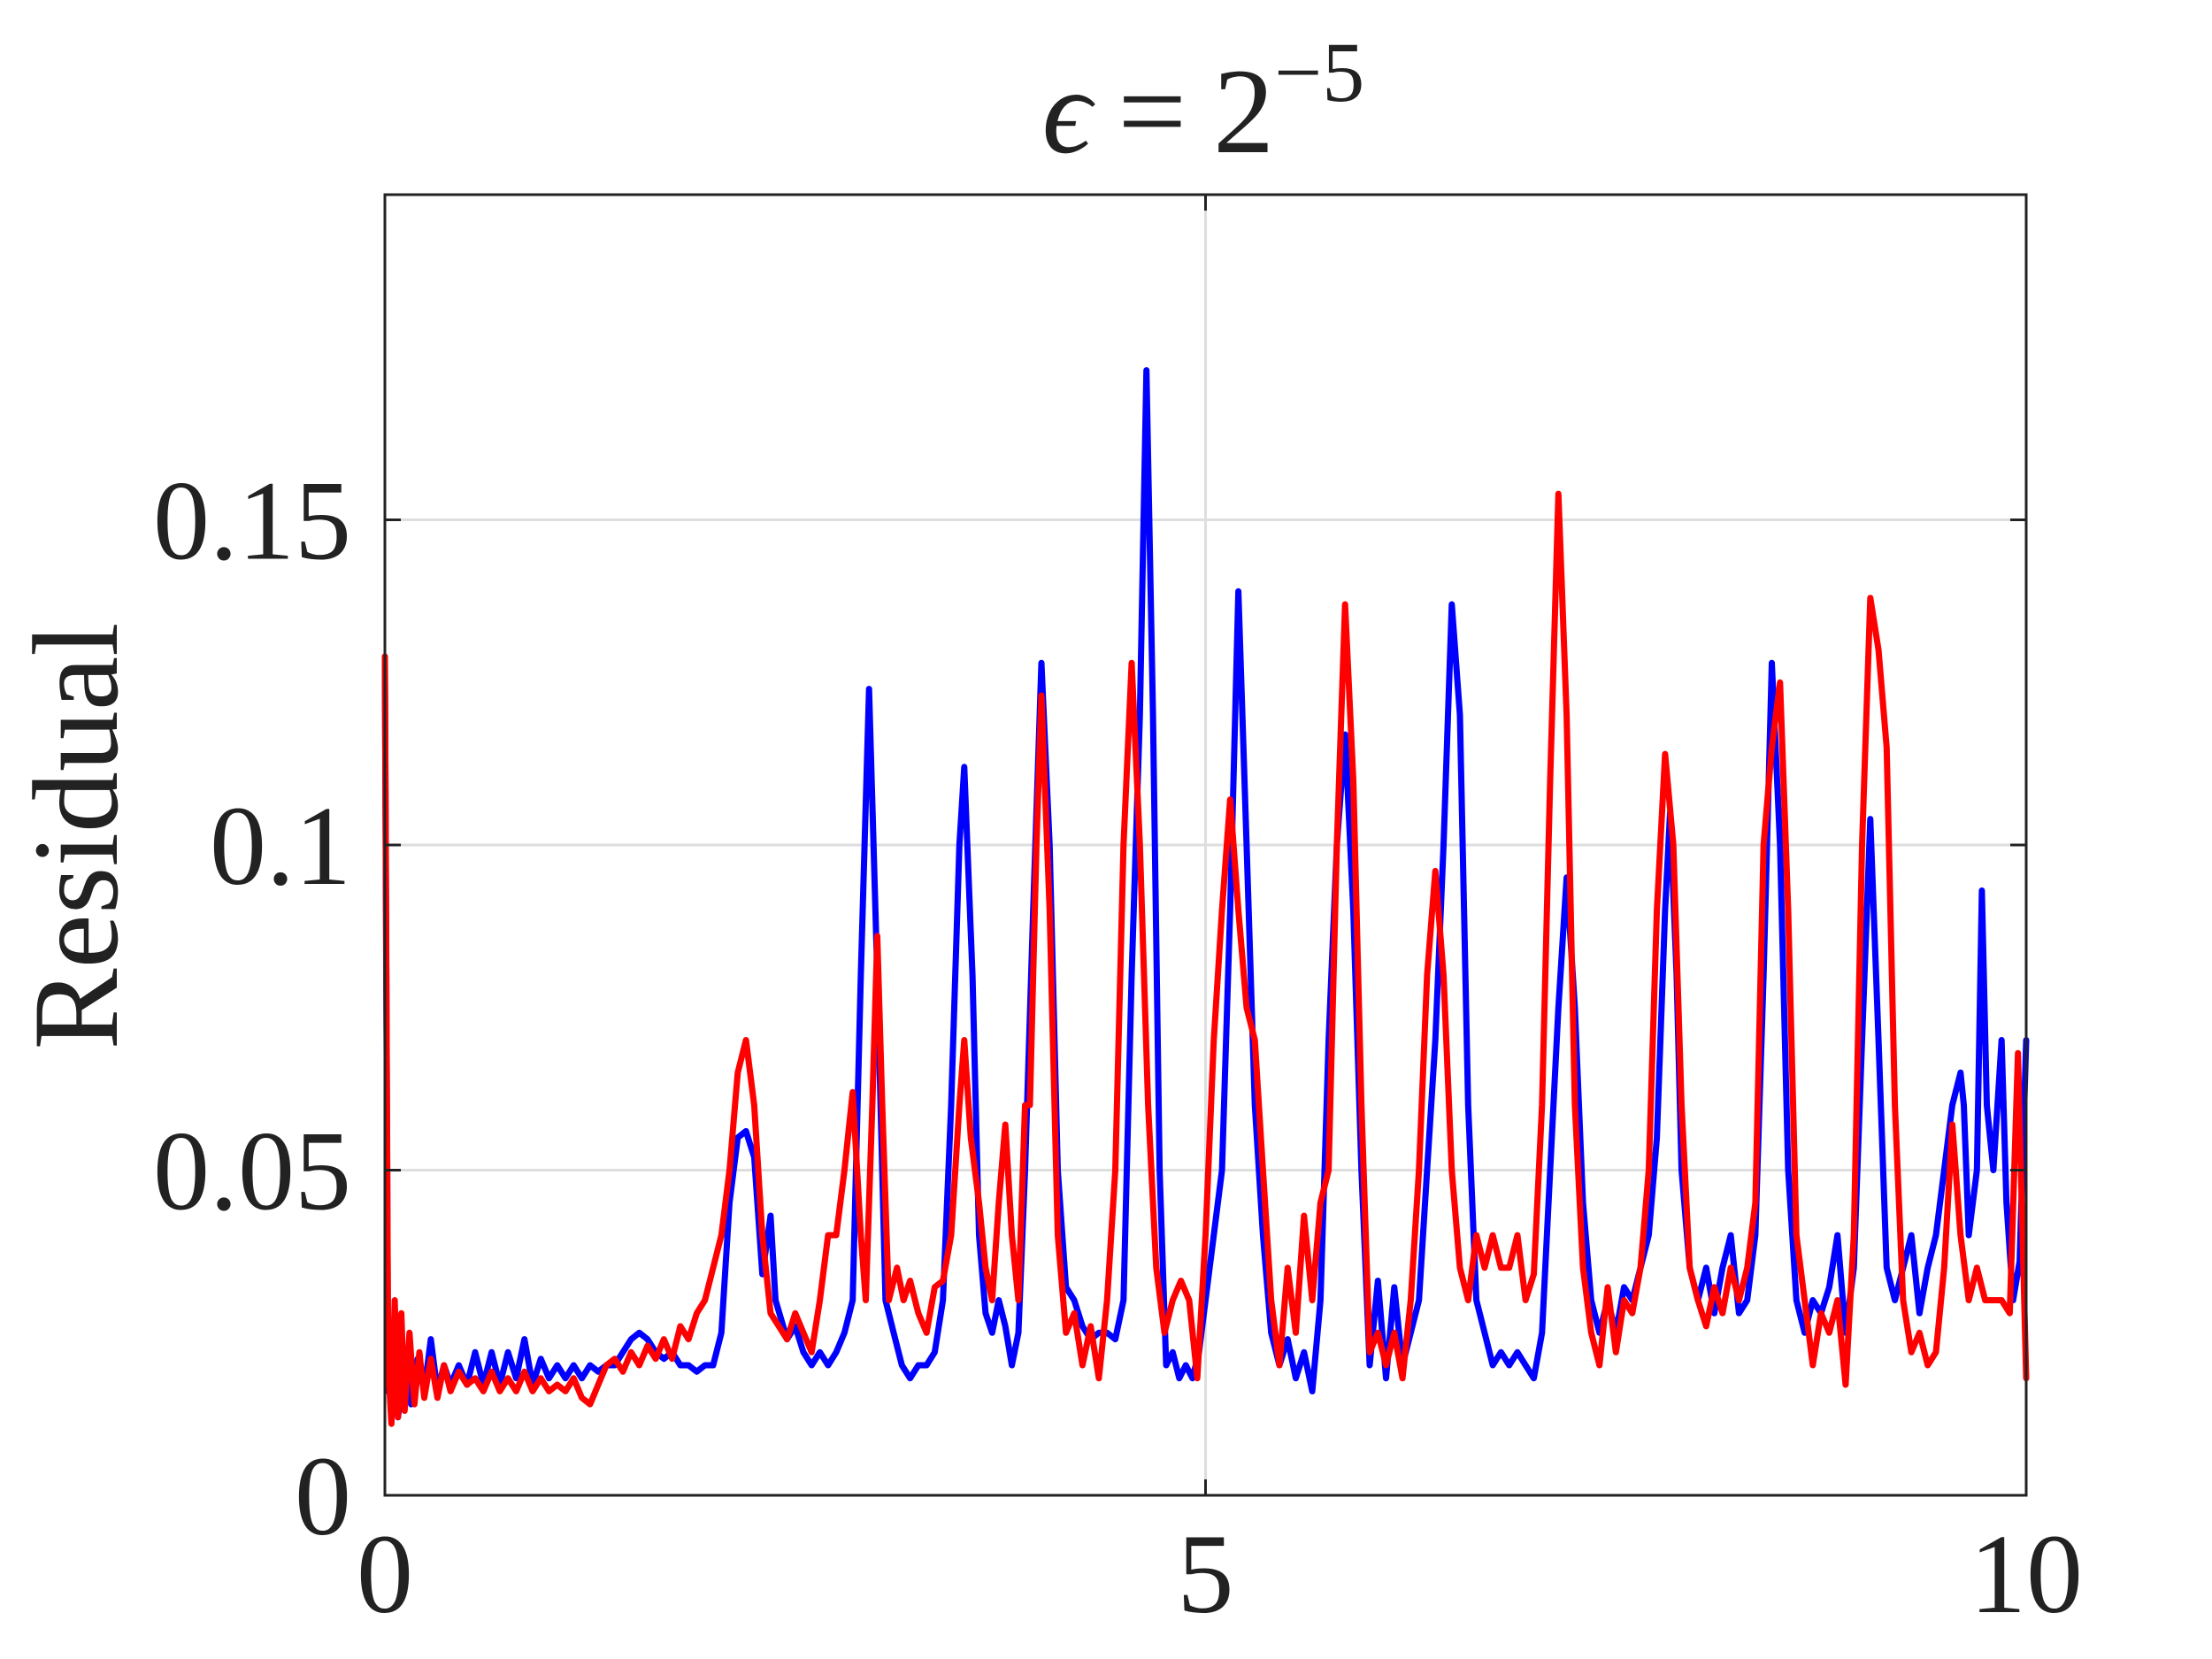 This screenshot has height=1659, width=2212. I want to click on title-exponent: −5, so click(1319, 72).